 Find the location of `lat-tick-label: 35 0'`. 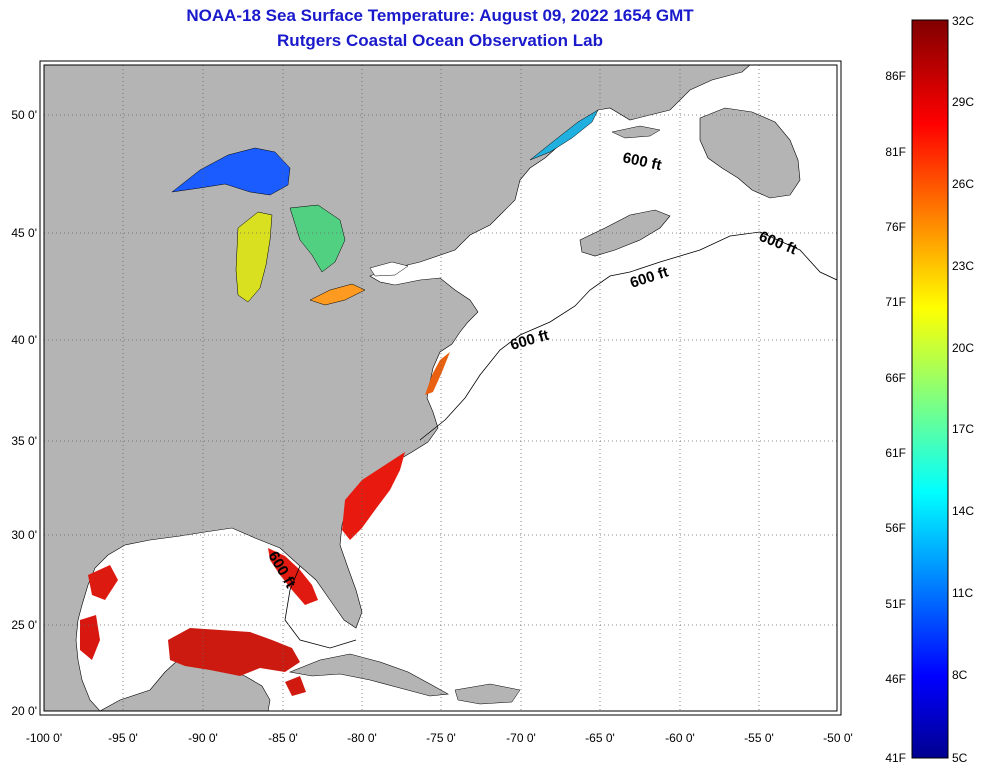

lat-tick-label: 35 0' is located at coordinates (24, 441).